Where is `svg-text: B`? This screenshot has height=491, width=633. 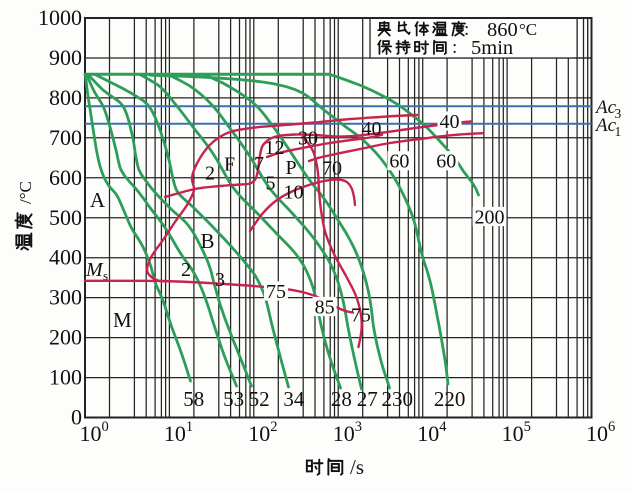
svg-text: B is located at coordinates (207, 241).